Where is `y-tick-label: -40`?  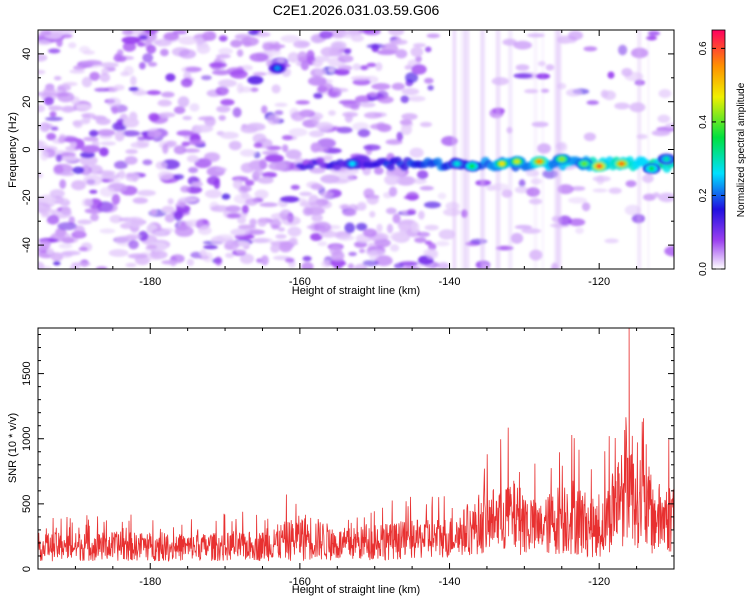 y-tick-label: -40 is located at coordinates (27, 245).